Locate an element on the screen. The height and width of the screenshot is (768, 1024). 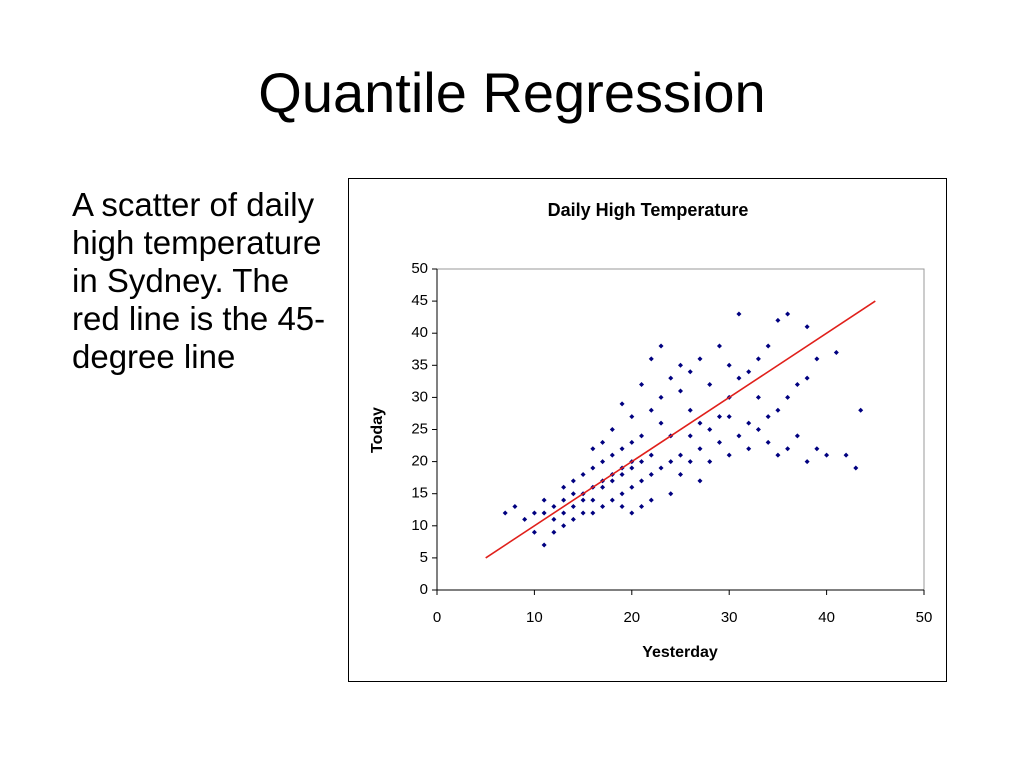
x-tick-label: 30 is located at coordinates (729, 617).